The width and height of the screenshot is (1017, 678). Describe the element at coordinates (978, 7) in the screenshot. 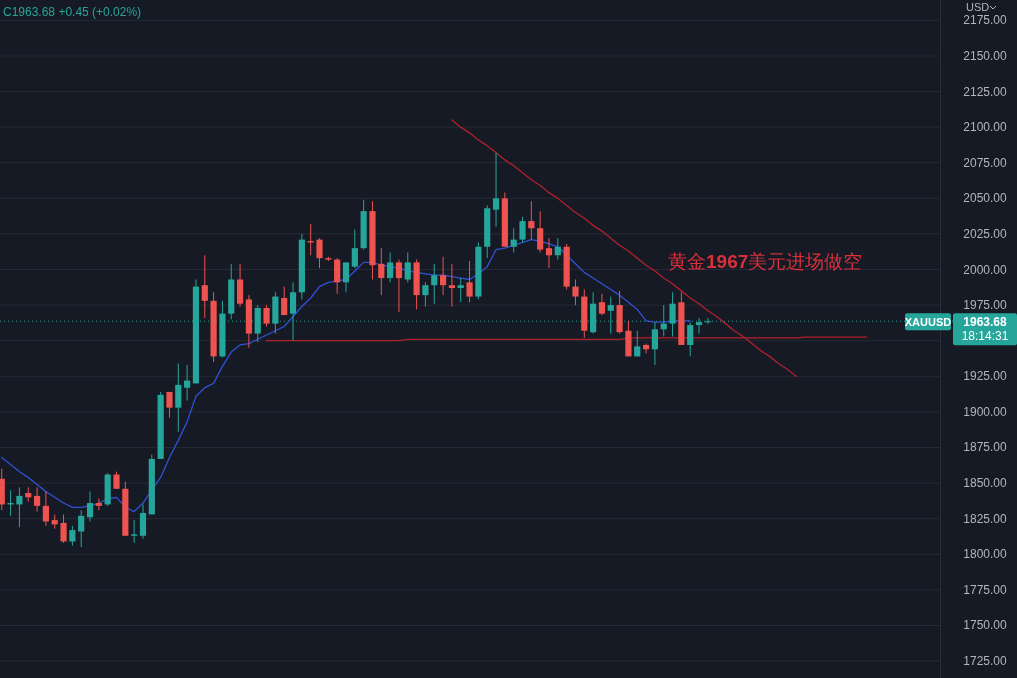

I see `y-axis-title: USD` at that location.